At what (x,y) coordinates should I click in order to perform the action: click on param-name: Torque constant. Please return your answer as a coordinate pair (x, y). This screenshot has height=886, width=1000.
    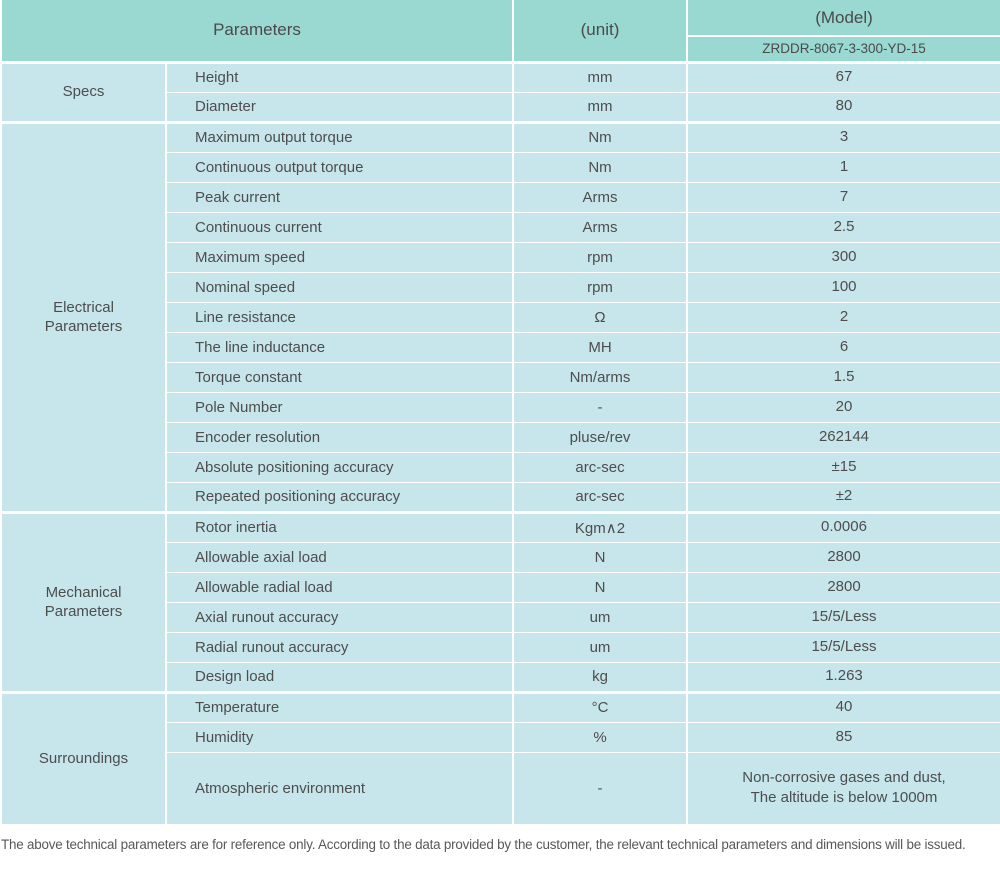
    Looking at the image, I should click on (339, 376).